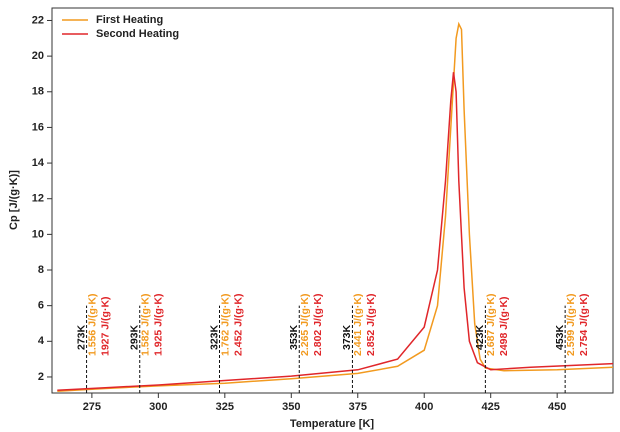 The width and height of the screenshot is (620, 432). I want to click on annotation-second: 2.754 J/(g·K), so click(584, 325).